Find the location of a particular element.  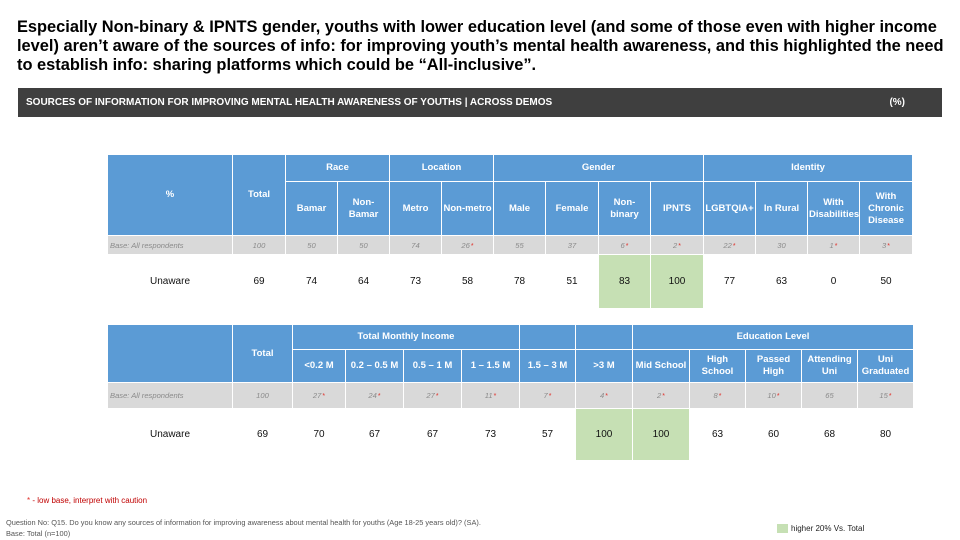

section-unit: (%) is located at coordinates (897, 102).